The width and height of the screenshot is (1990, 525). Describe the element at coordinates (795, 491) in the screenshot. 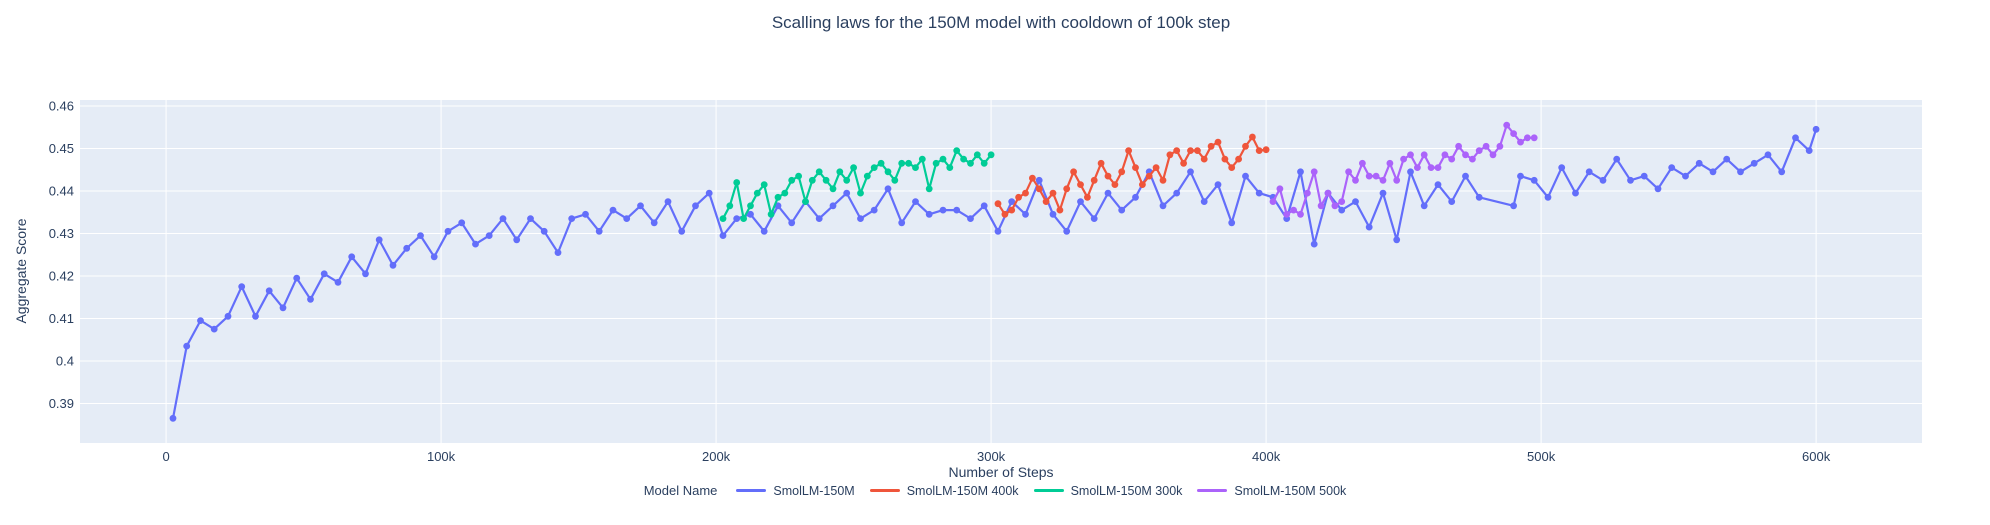

I see `legend-item-SmolLM-150M: SmolLM-150M` at that location.